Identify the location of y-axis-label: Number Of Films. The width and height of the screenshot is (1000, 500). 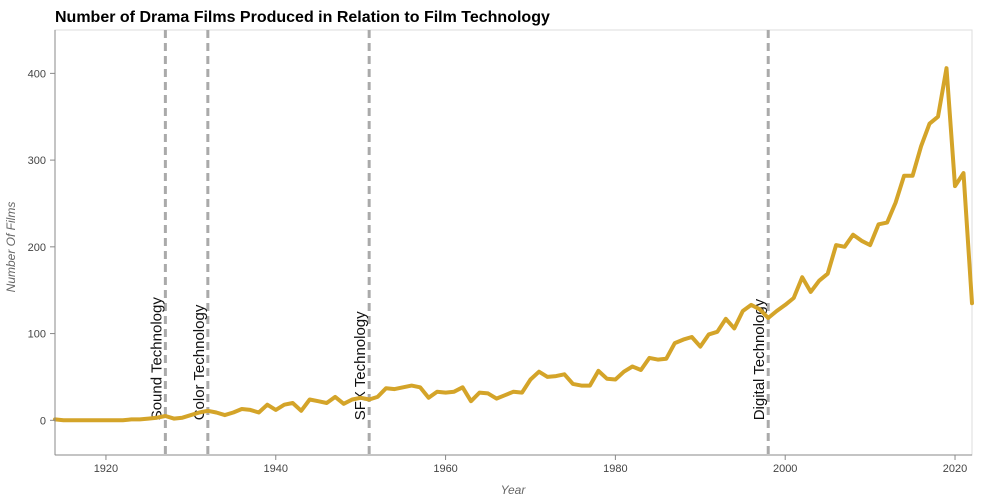
(11, 247).